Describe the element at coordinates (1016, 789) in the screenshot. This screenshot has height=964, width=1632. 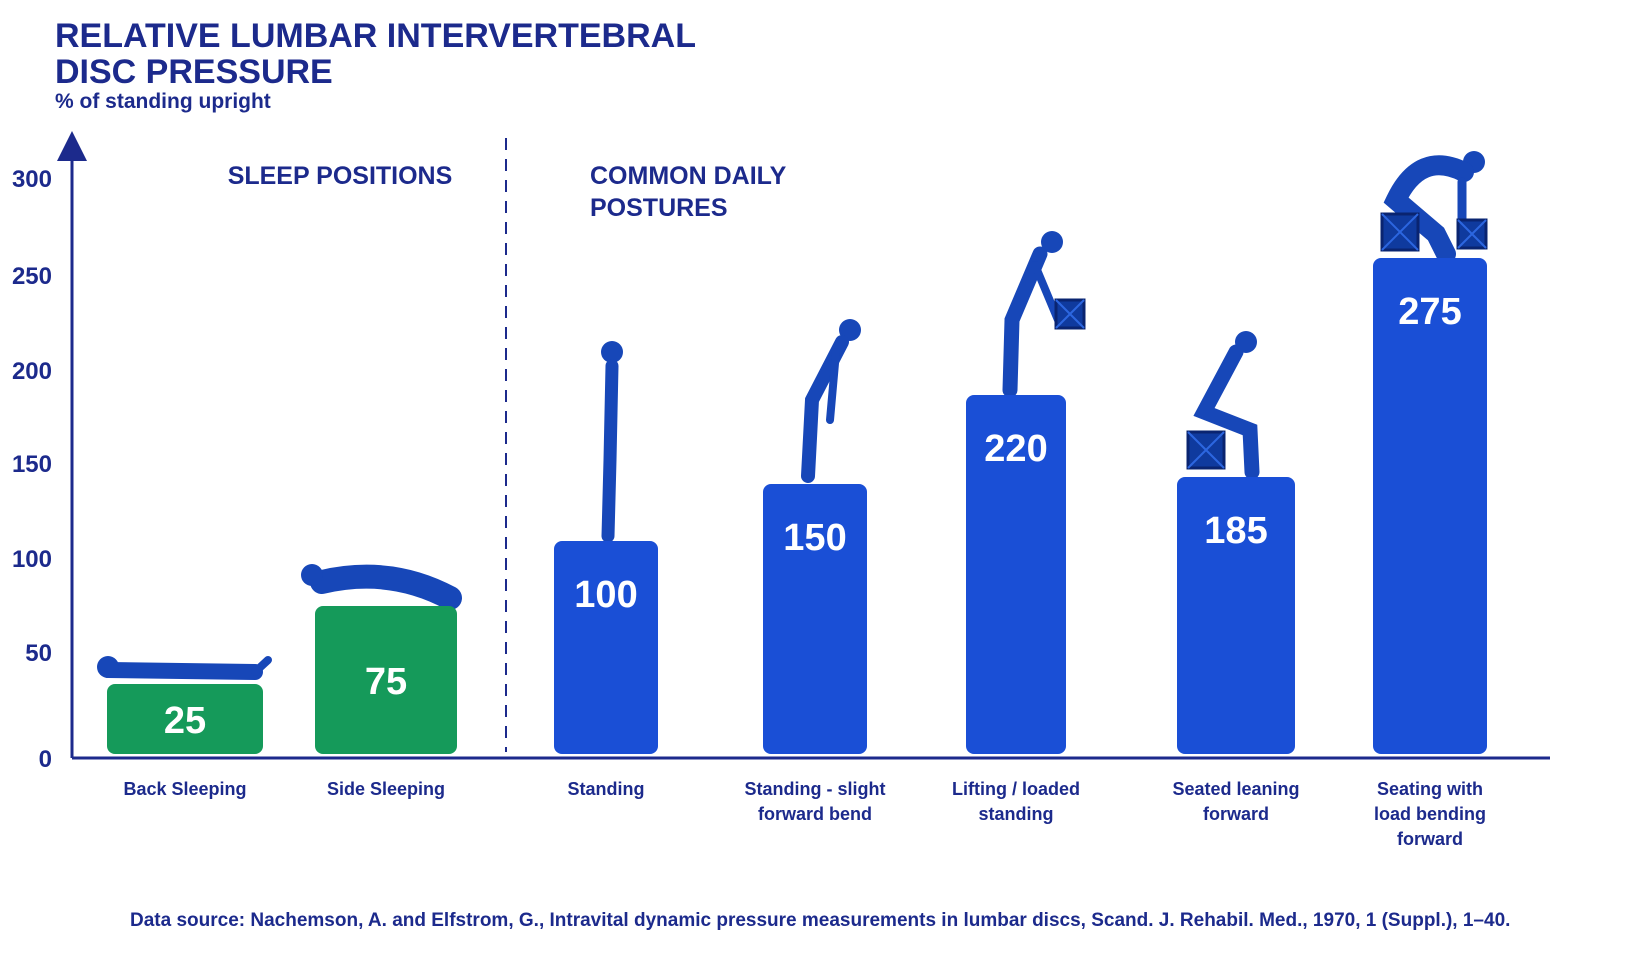
I see `category-label: Lifting / loaded` at that location.